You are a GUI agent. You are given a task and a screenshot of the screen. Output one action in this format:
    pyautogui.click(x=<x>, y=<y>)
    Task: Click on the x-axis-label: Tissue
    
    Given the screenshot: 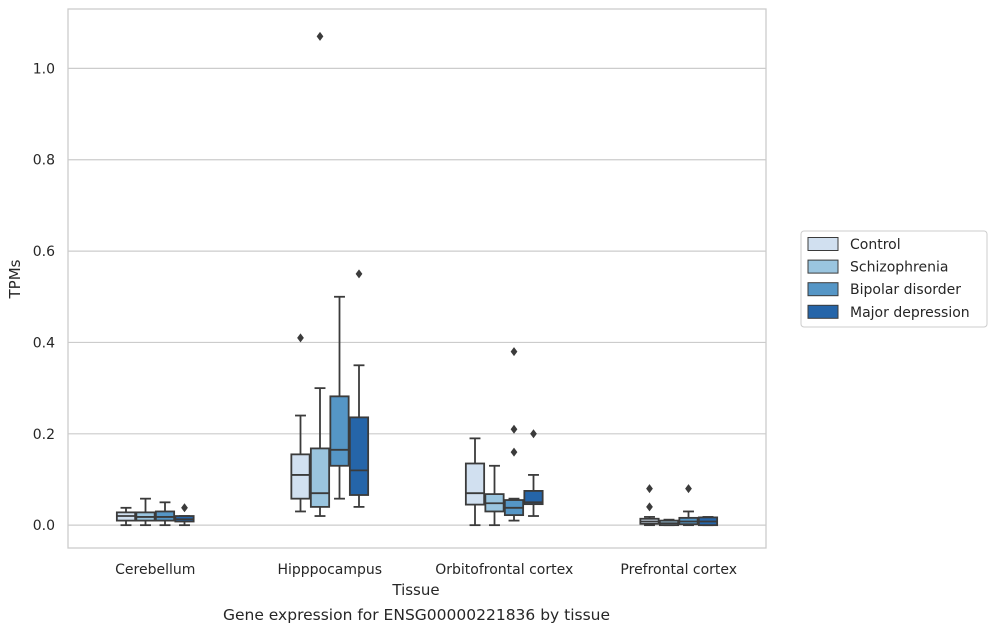 What is the action you would take?
    pyautogui.click(x=415, y=590)
    